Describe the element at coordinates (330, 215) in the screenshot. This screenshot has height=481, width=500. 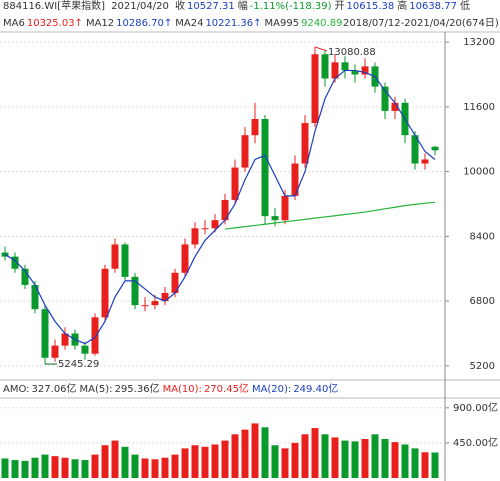
I see `ma-line` at that location.